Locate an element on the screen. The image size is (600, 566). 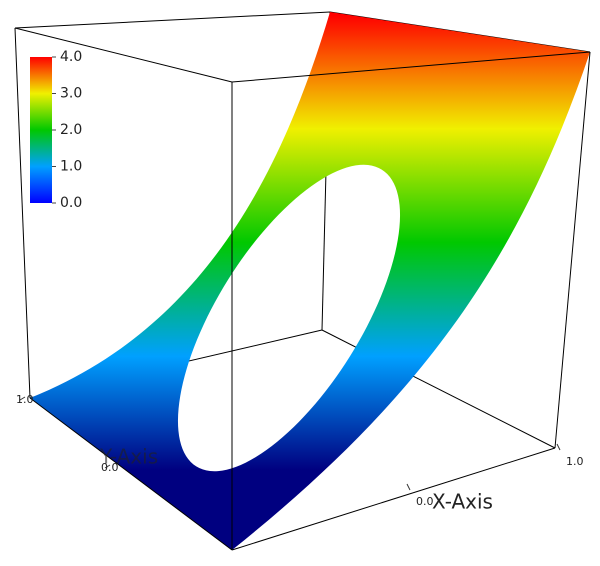
x-tick-label: 0.0 is located at coordinates (425, 501).